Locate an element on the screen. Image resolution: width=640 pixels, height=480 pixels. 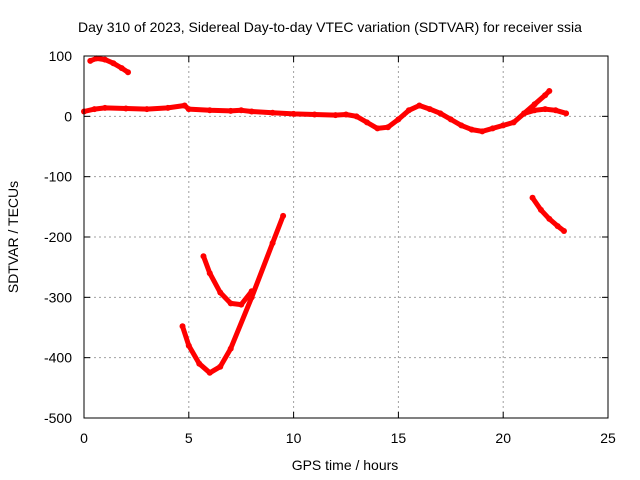
y-tick-label: -300 is located at coordinates (58, 297).